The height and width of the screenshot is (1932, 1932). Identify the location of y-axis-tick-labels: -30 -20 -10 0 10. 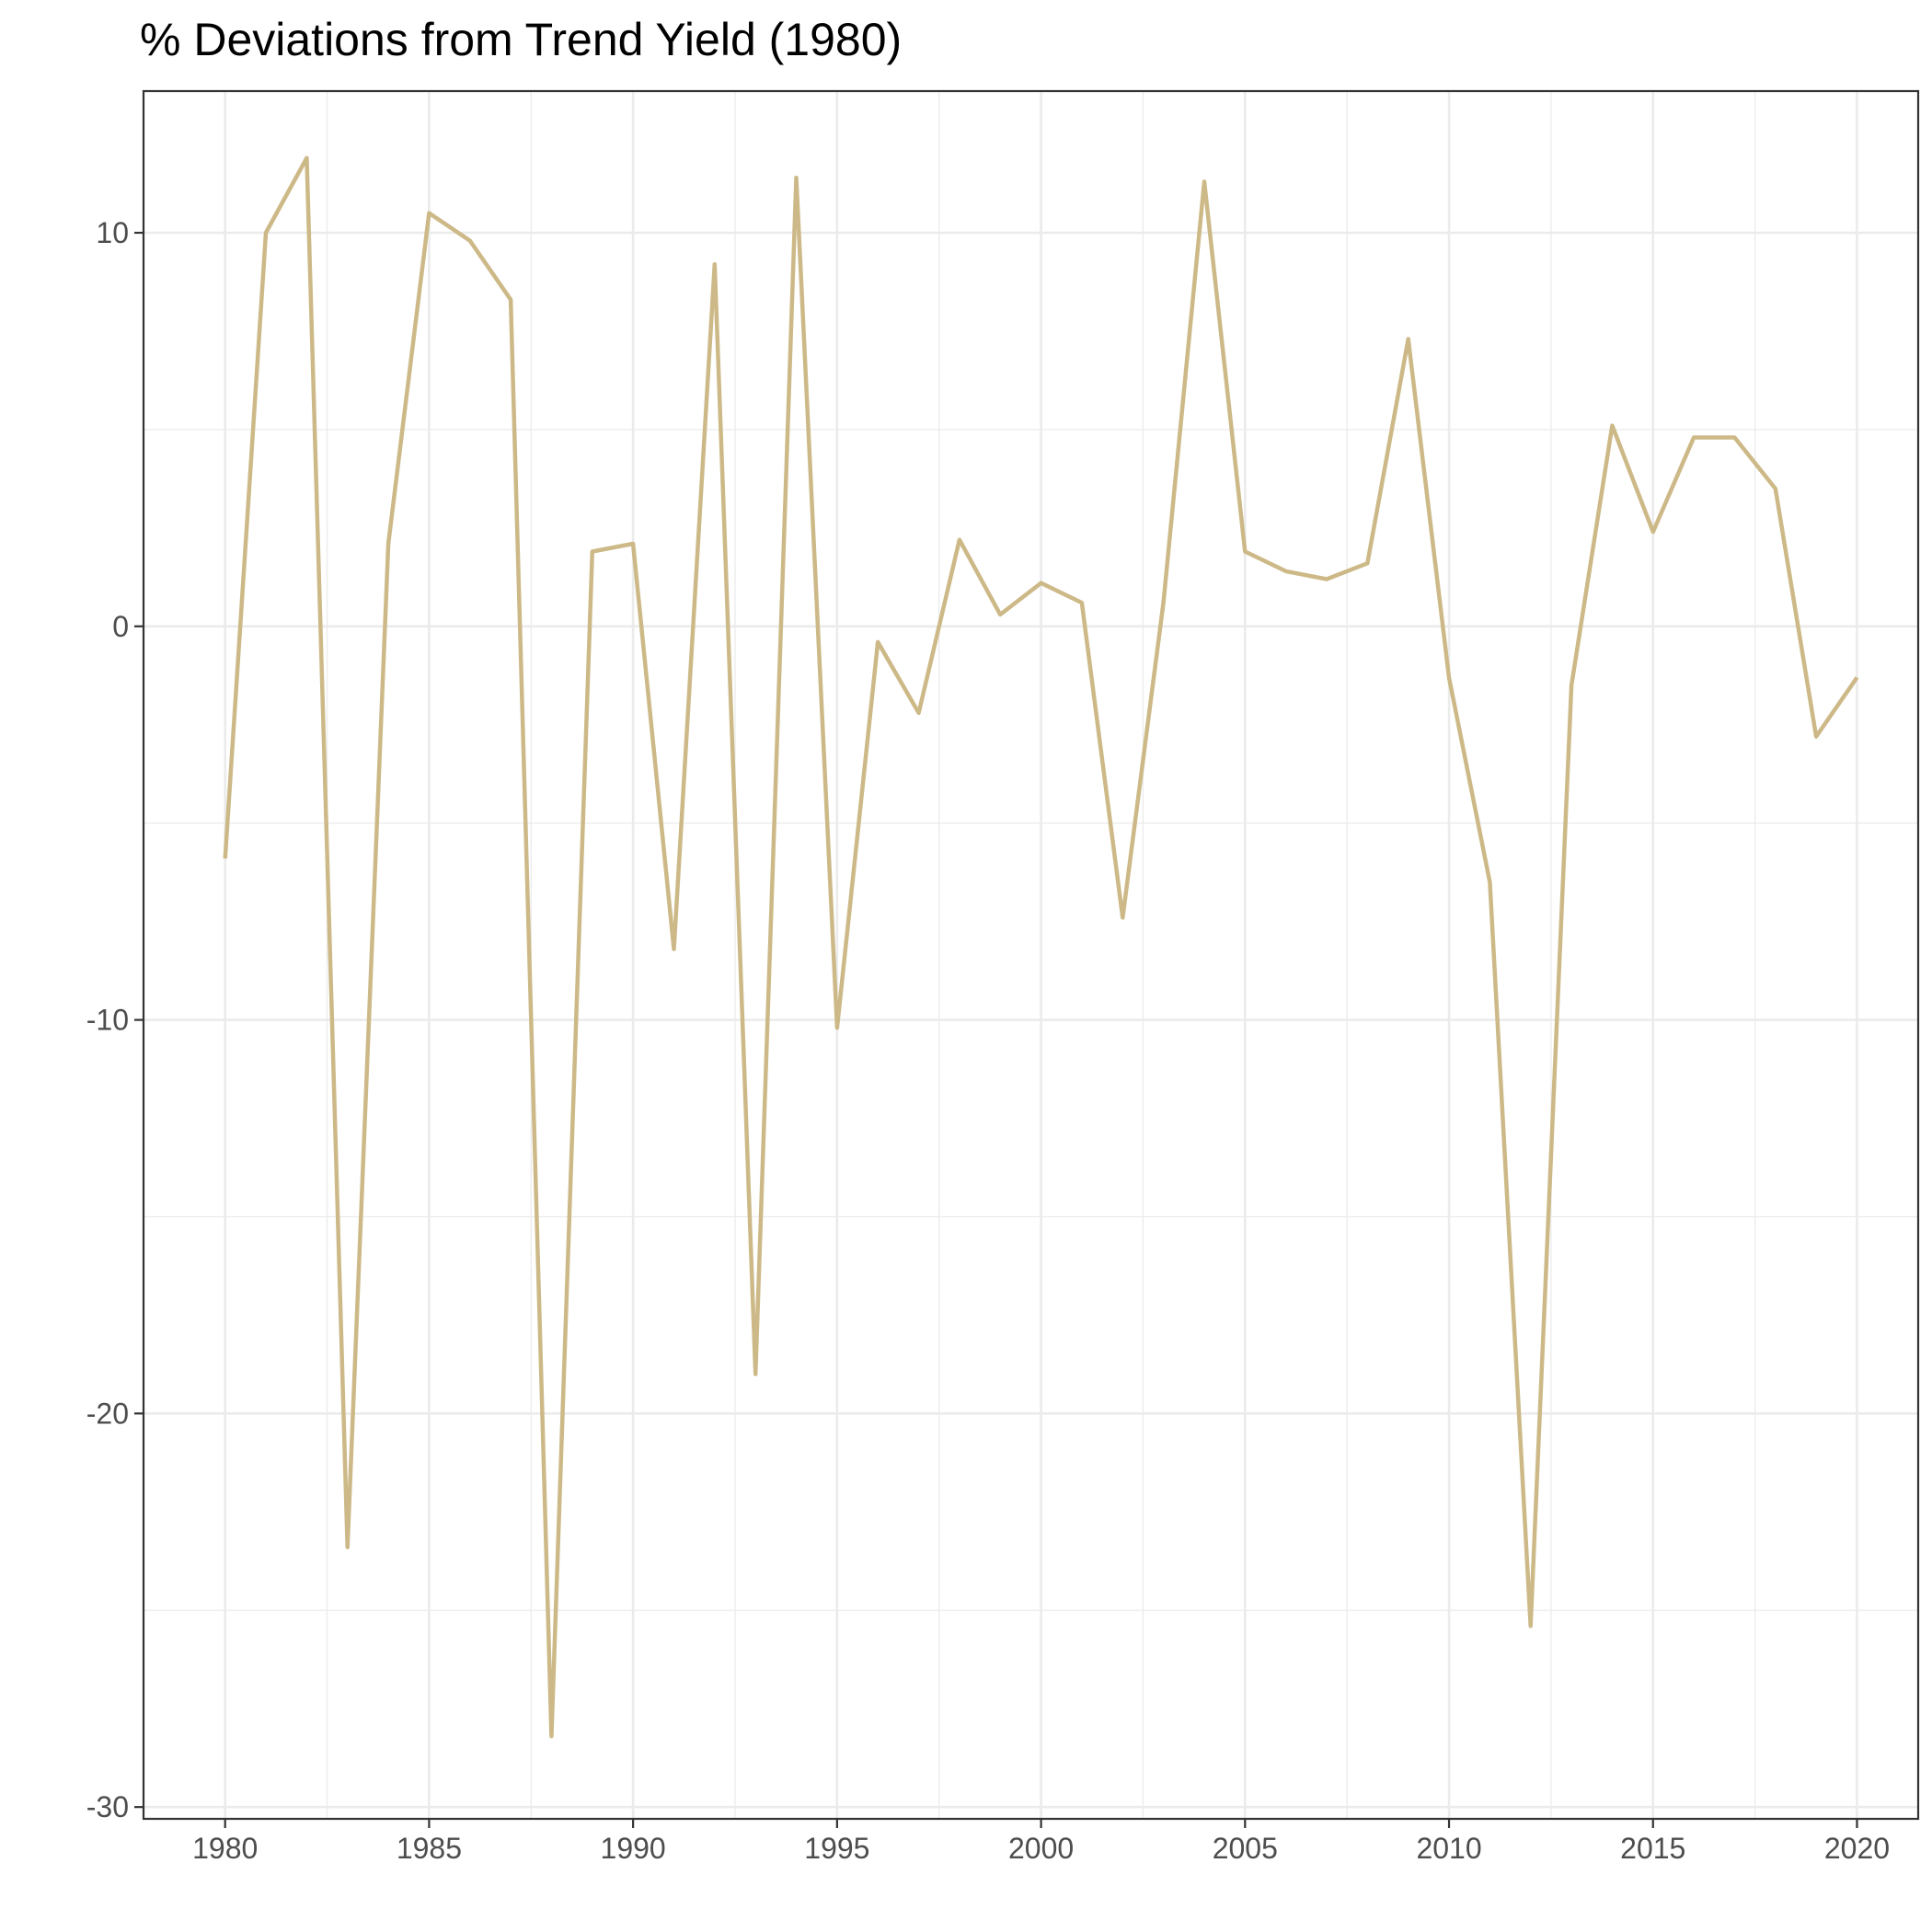
(107, 1020).